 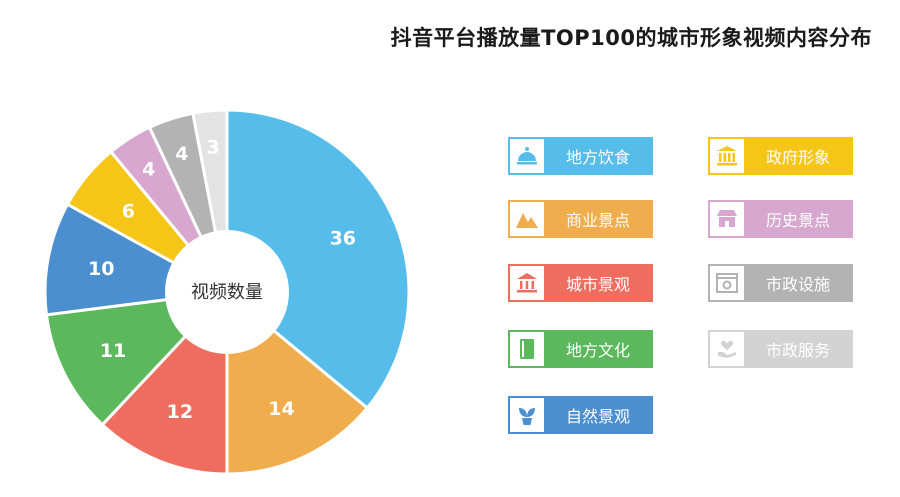 I want to click on legend-item-historic-sites: 历史景点, so click(x=780, y=219).